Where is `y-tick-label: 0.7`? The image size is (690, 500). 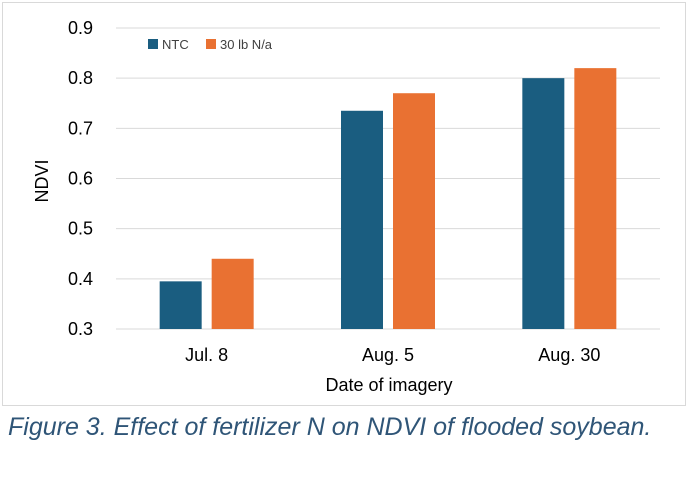
y-tick-label: 0.7 is located at coordinates (80, 128).